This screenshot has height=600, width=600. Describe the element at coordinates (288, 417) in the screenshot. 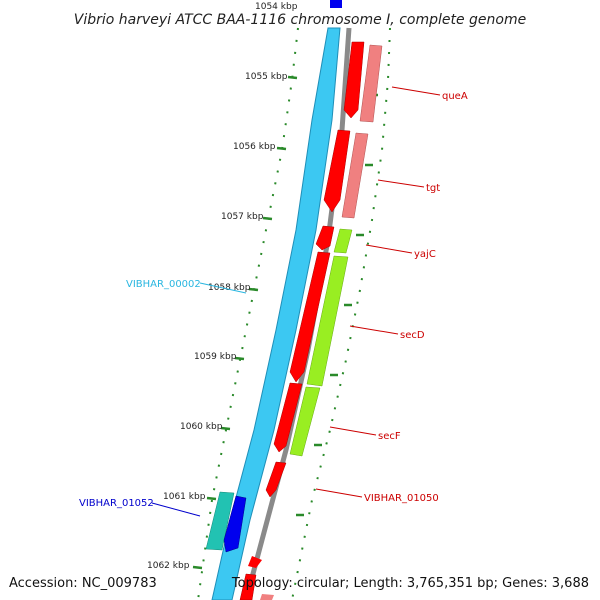

I see `cds-secF` at that location.